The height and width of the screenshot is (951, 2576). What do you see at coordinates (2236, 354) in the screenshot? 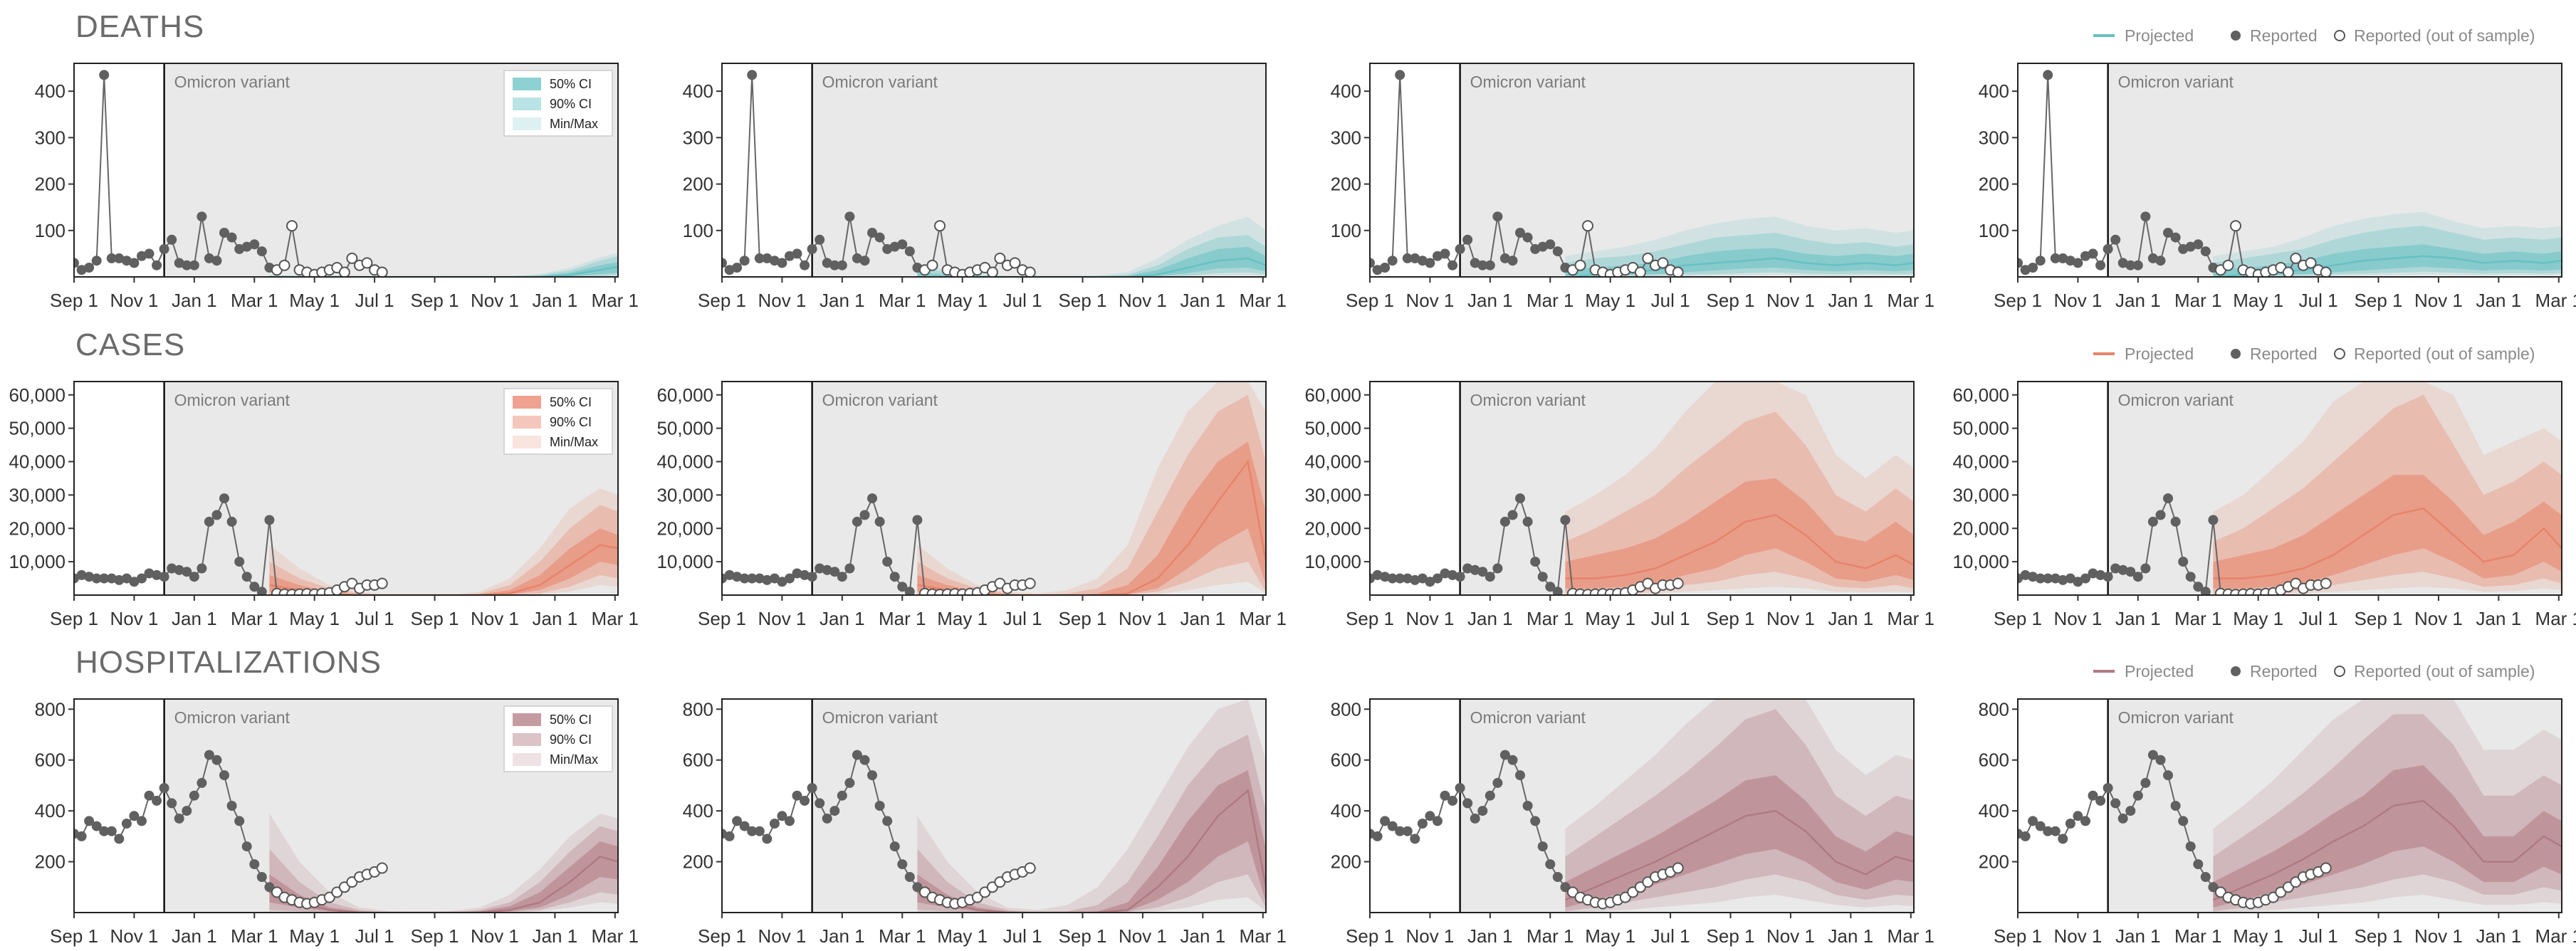
I see `reported-legend-marker` at bounding box center [2236, 354].